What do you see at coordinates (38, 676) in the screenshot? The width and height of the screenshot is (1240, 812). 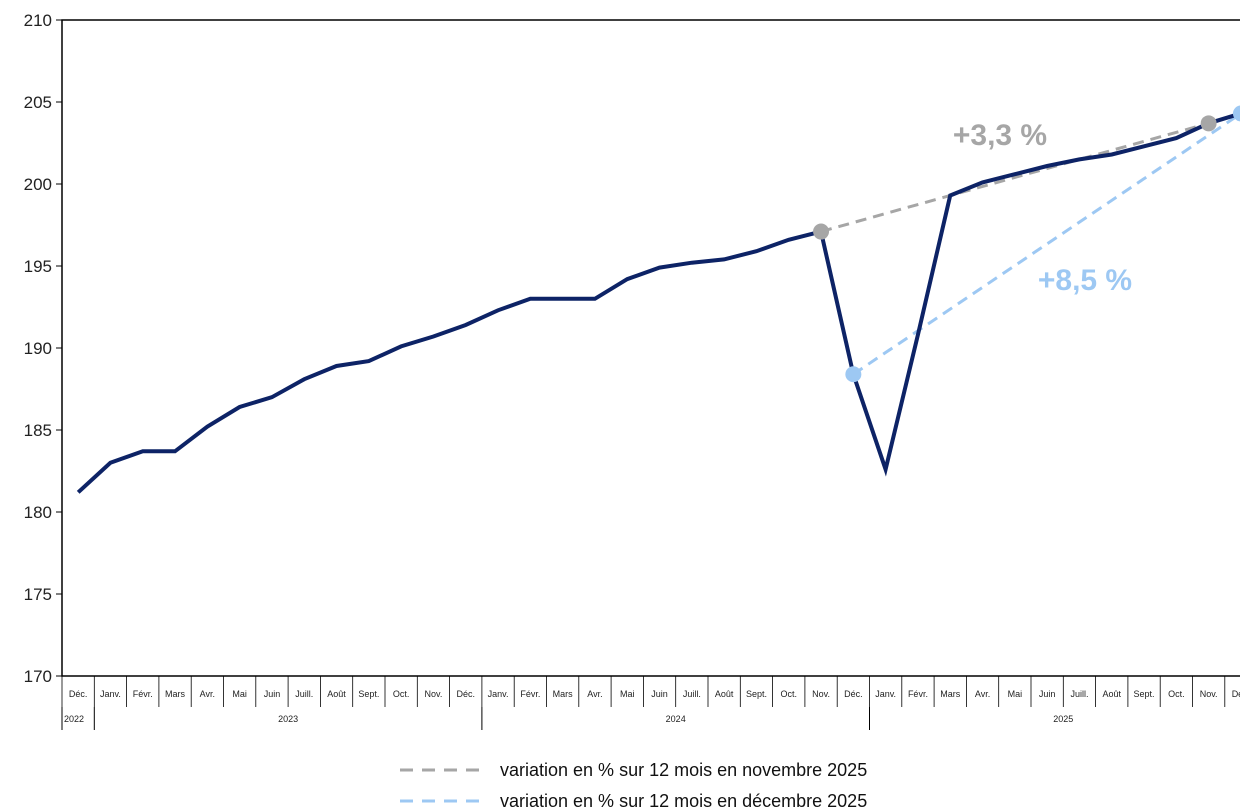 I see `y-tick-label: 170` at bounding box center [38, 676].